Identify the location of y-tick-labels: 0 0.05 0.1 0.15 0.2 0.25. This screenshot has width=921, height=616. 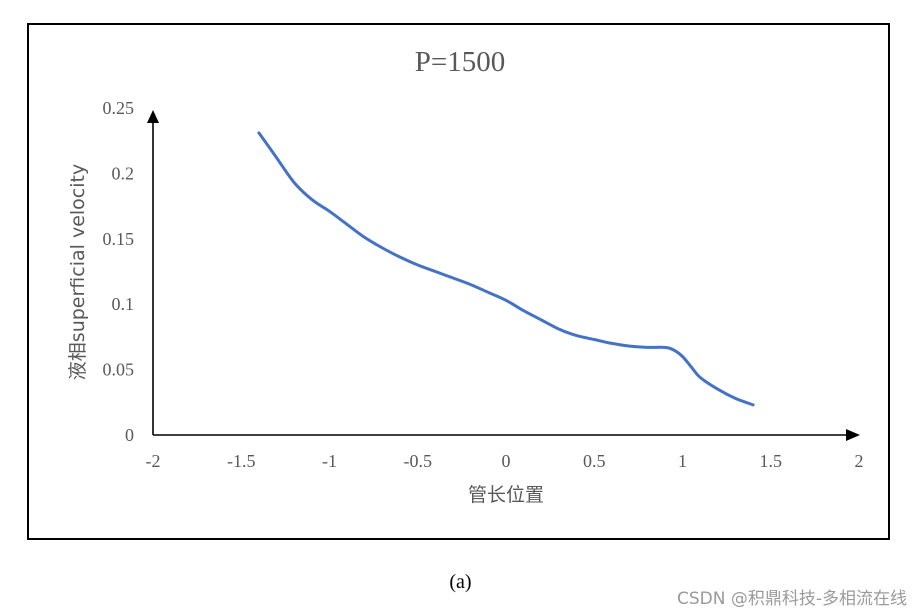
(119, 271).